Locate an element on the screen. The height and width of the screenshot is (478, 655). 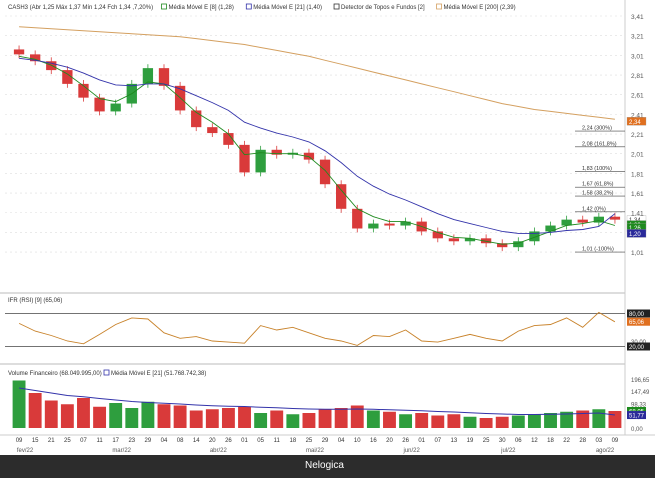
price-y-tick-label: 3,01 is located at coordinates (637, 56).